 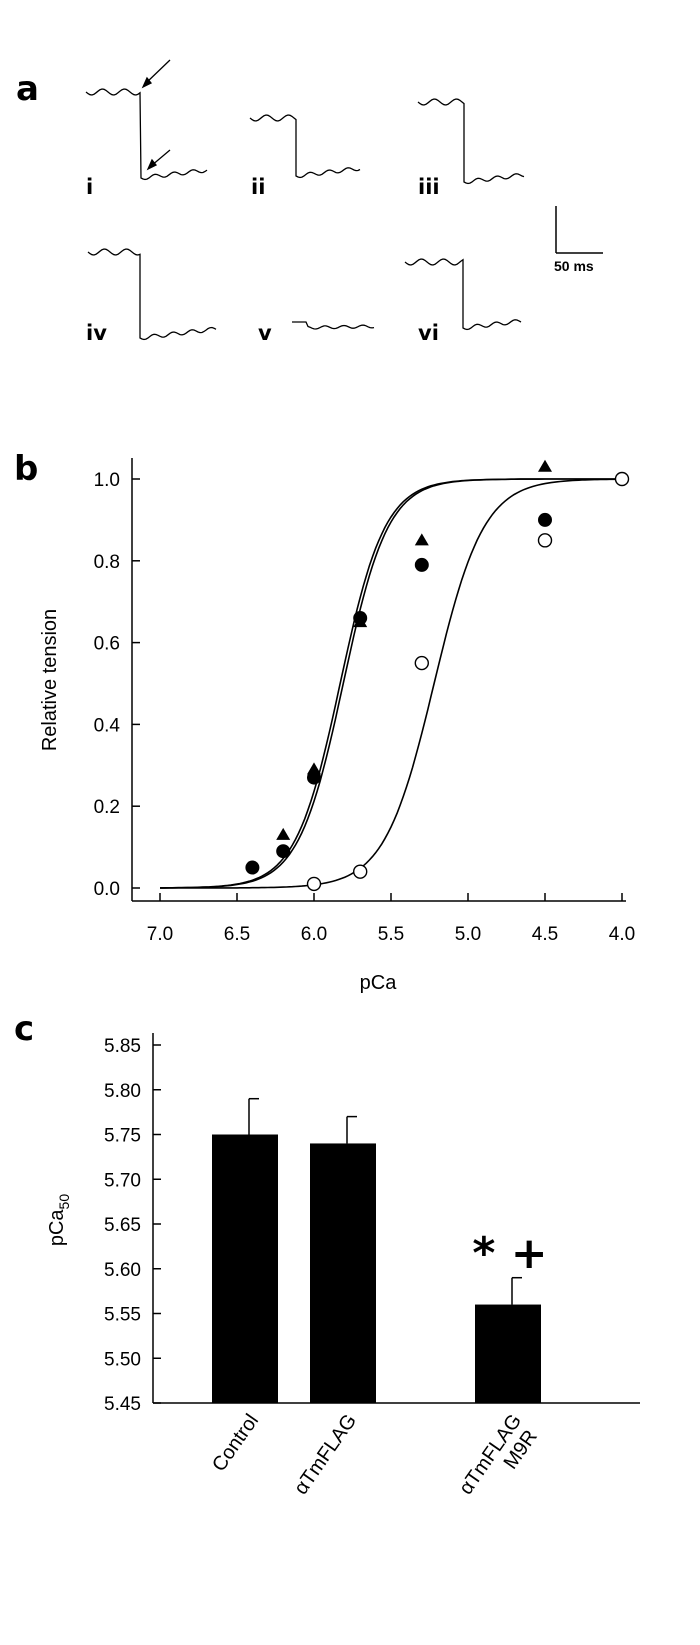 I want to click on y-tick-label: 5.60, so click(x=122, y=1270).